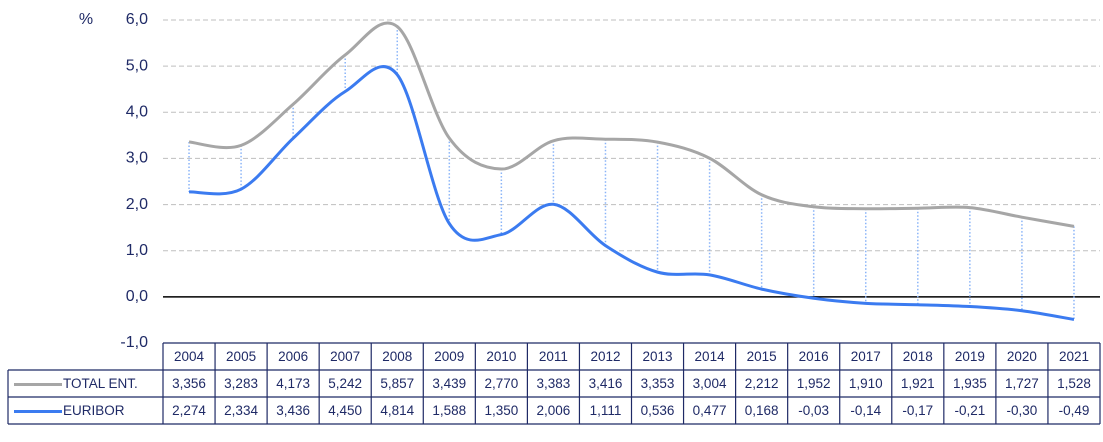 The width and height of the screenshot is (1103, 442). What do you see at coordinates (762, 410) in the screenshot?
I see `data-label: 0,168` at bounding box center [762, 410].